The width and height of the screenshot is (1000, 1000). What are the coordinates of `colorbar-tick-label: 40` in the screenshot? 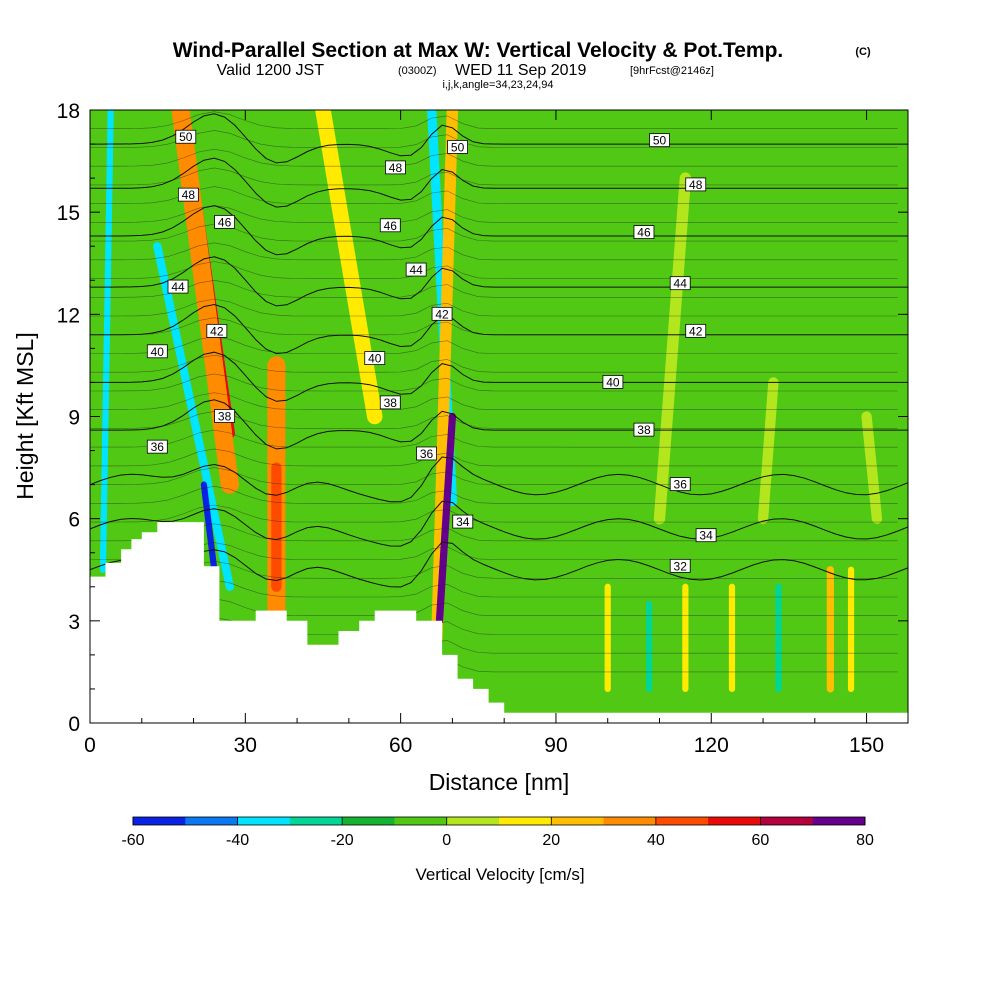 It's located at (656, 840).